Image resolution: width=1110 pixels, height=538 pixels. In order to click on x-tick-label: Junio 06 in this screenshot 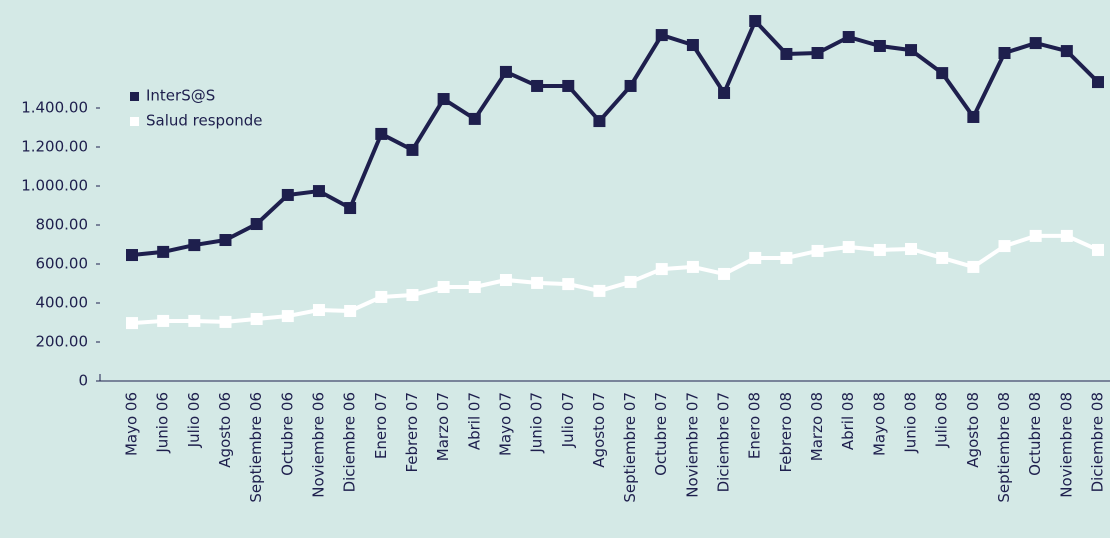, I will do `click(163, 423)`.